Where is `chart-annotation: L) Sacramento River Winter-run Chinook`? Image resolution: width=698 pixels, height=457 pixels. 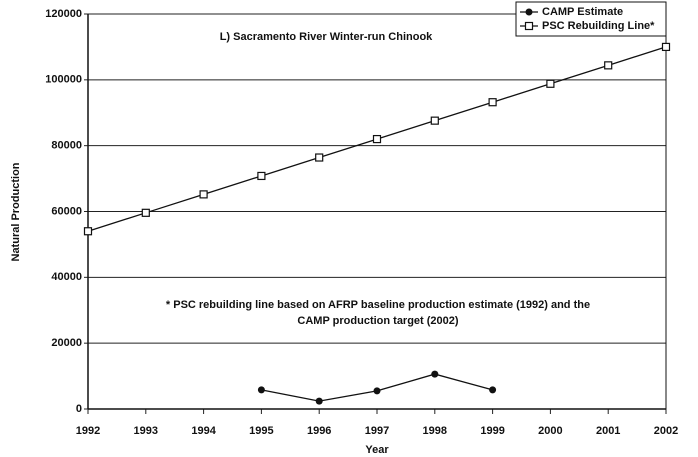 chart-annotation: L) Sacramento River Winter-run Chinook is located at coordinates (326, 37).